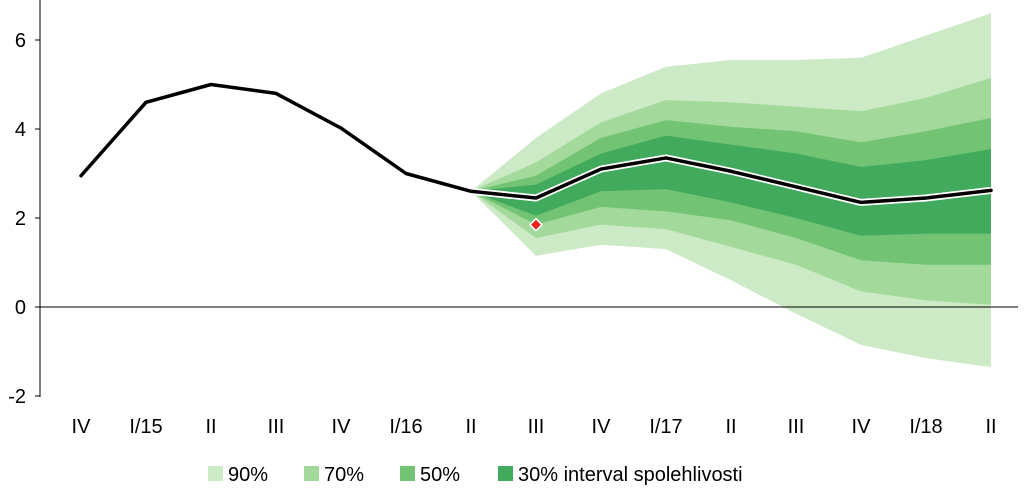  I want to click on legend-label: 30% interval spolehlivosti, so click(630, 475).